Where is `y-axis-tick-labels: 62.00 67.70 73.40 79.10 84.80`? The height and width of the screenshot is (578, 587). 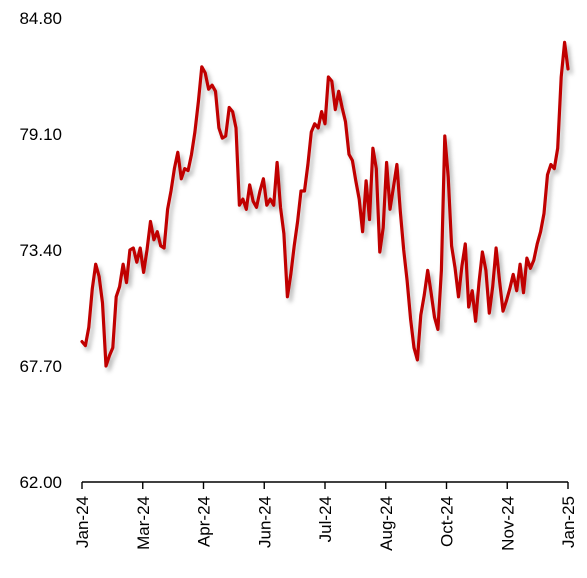
y-axis-tick-labels: 62.00 67.70 73.40 79.10 84.80 is located at coordinates (40, 250).